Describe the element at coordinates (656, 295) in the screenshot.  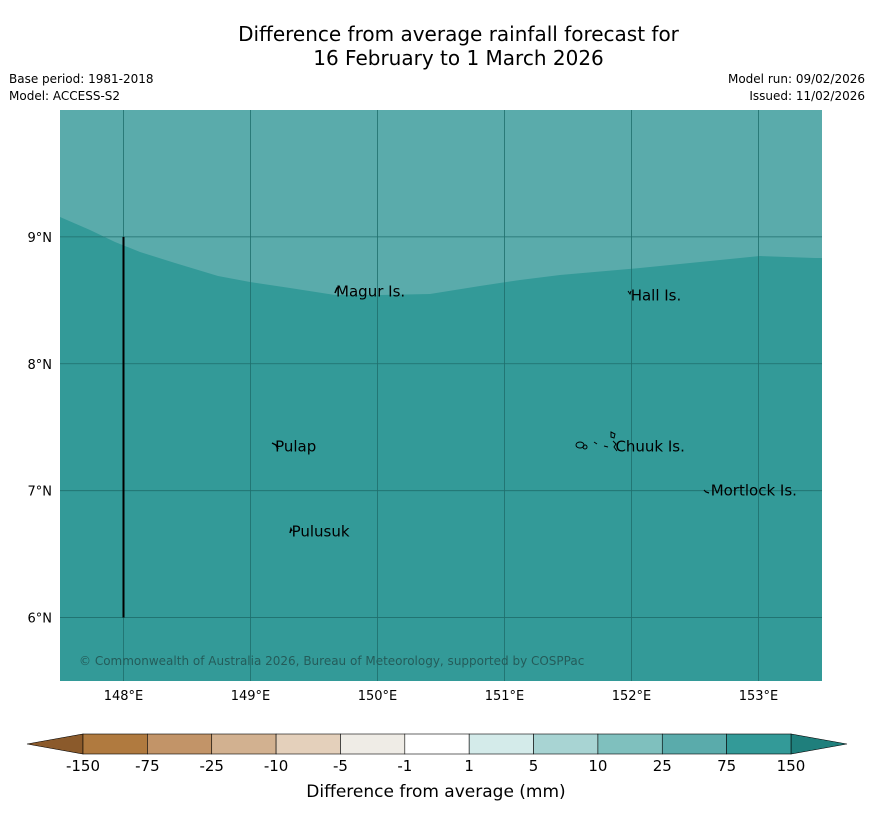
I see `place-label: Hall Is.` at that location.